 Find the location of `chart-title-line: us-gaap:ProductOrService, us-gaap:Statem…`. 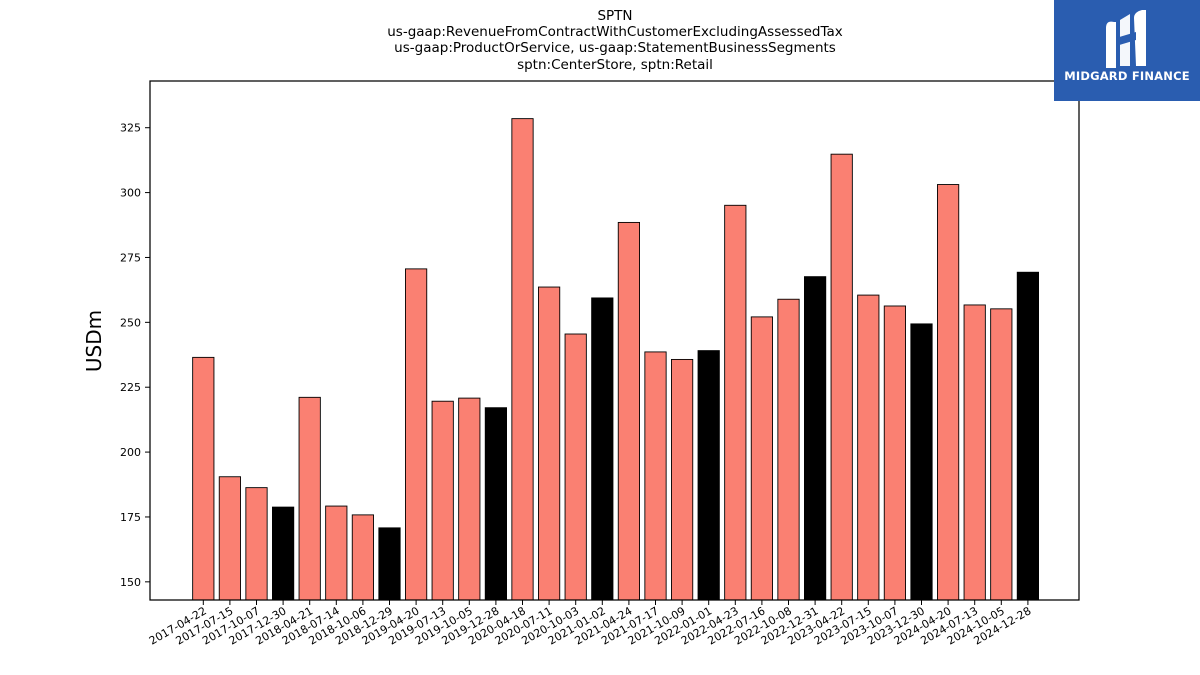

chart-title-line: us-gaap:ProductOrService, us-gaap:Statem… is located at coordinates (615, 48).